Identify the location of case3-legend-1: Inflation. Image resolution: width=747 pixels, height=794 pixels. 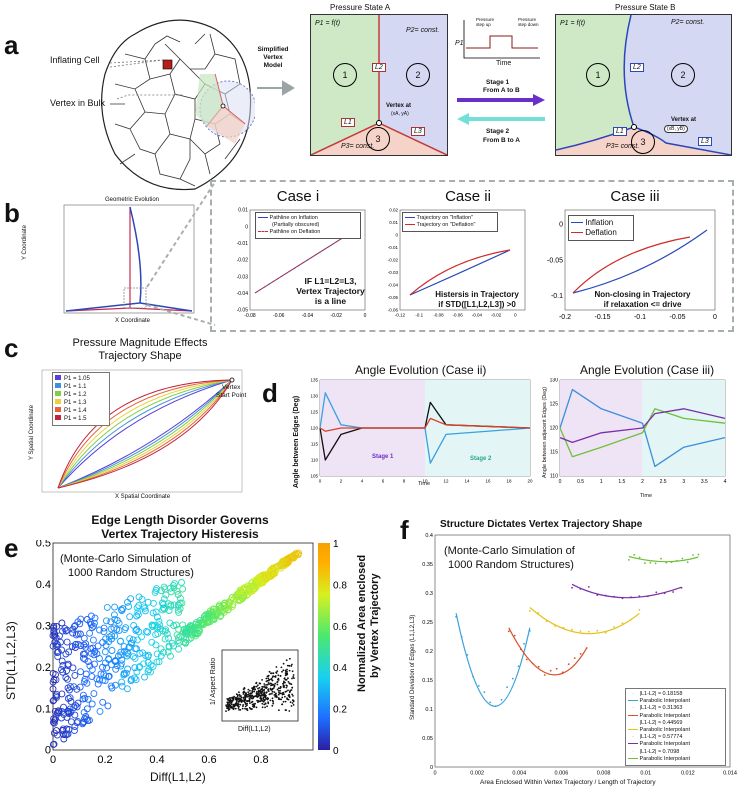
(599, 222).